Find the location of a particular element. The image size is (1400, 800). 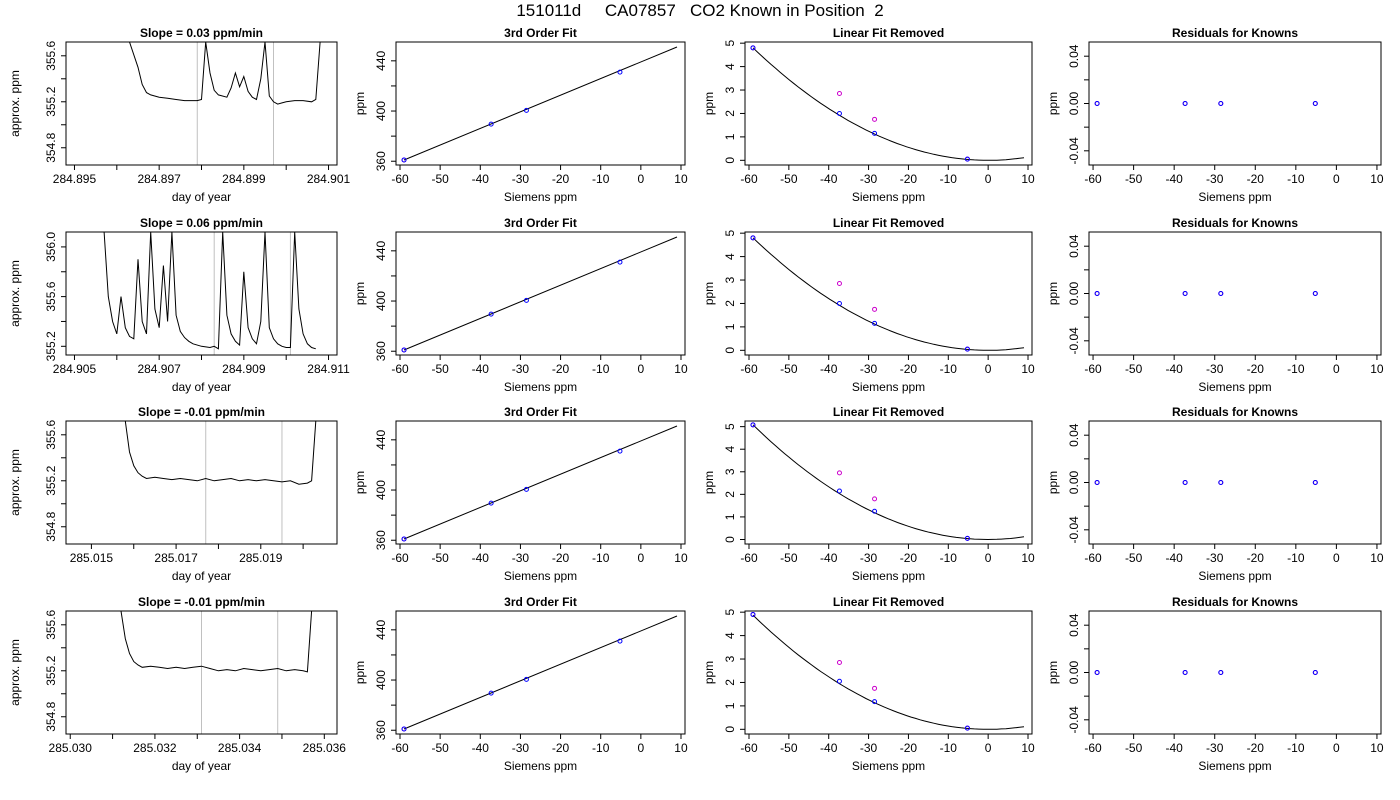

x-tick-label: 285.017 is located at coordinates (176, 558).